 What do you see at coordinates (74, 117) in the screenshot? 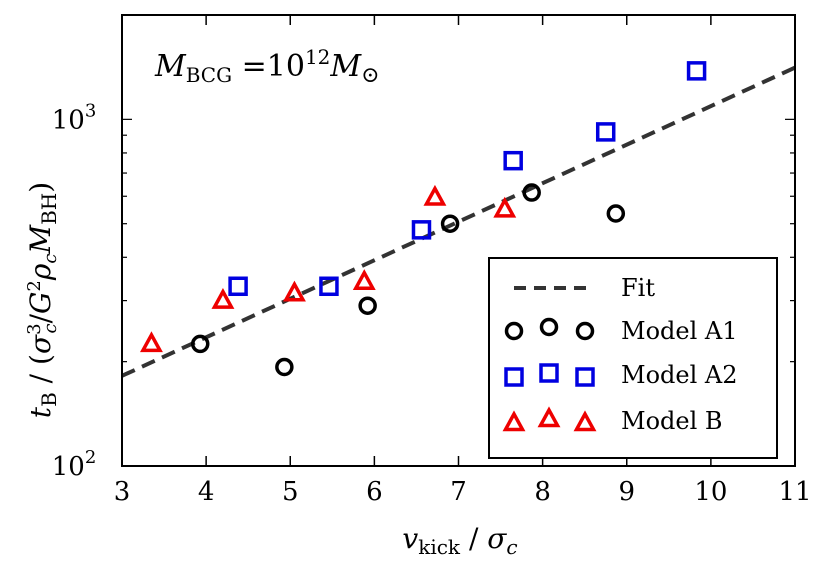
I see `y-tick-label-1000: 10³` at bounding box center [74, 117].